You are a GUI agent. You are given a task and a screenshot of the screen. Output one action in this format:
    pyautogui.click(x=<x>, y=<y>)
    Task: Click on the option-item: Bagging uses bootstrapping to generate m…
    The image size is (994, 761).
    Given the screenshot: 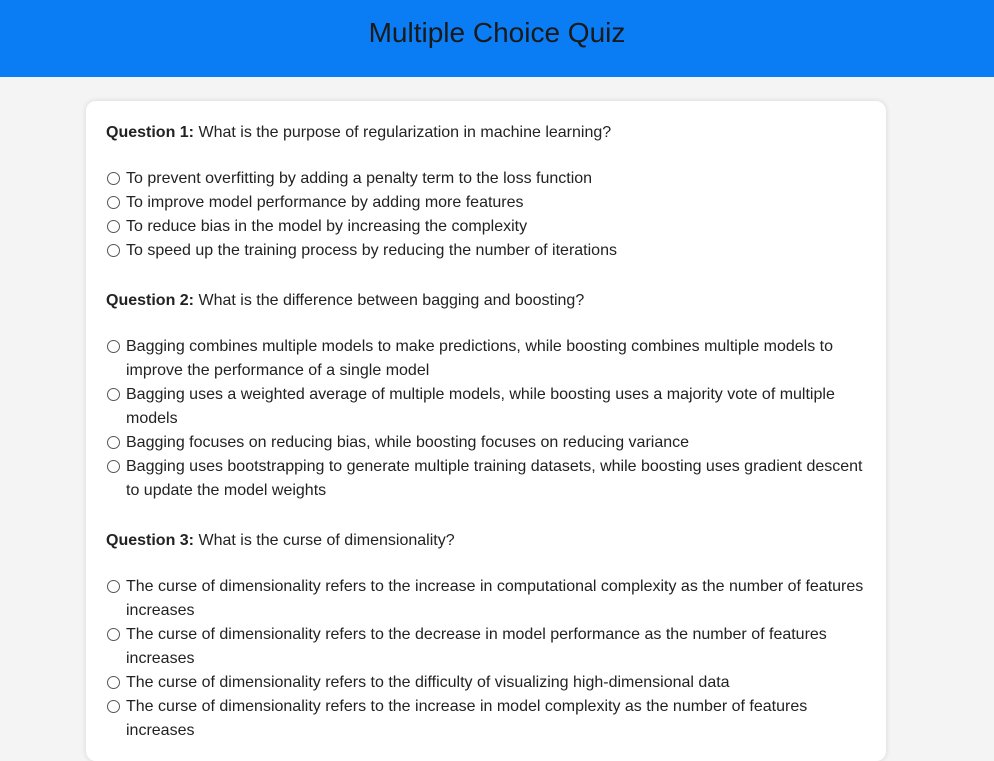 What is the action you would take?
    pyautogui.click(x=486, y=479)
    